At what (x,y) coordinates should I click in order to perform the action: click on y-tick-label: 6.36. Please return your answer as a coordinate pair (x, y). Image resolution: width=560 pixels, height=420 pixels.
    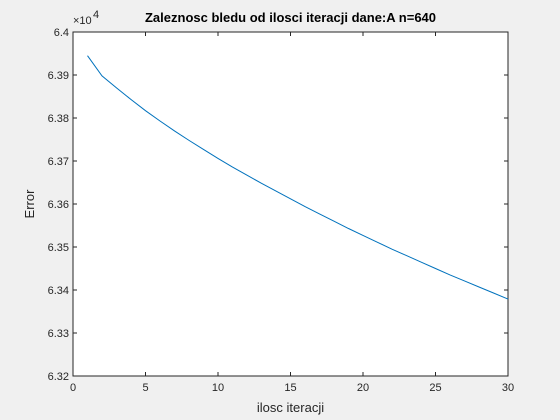
    Looking at the image, I should click on (58, 205).